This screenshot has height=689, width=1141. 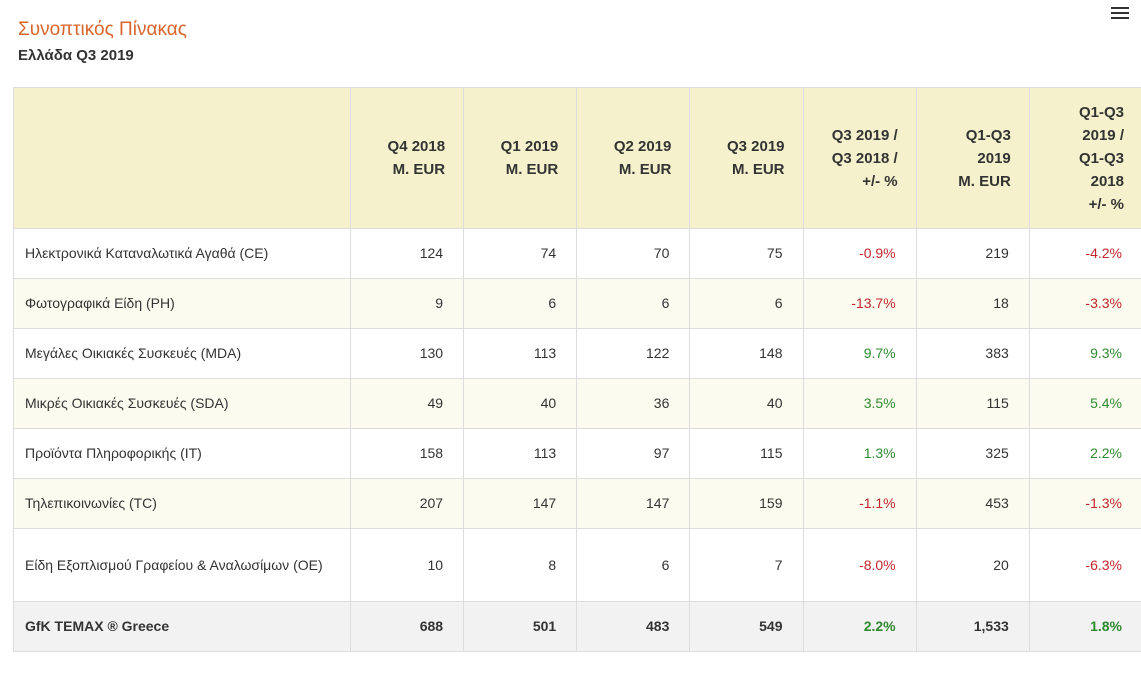 What do you see at coordinates (633, 626) in the screenshot?
I see `table-cell: 483` at bounding box center [633, 626].